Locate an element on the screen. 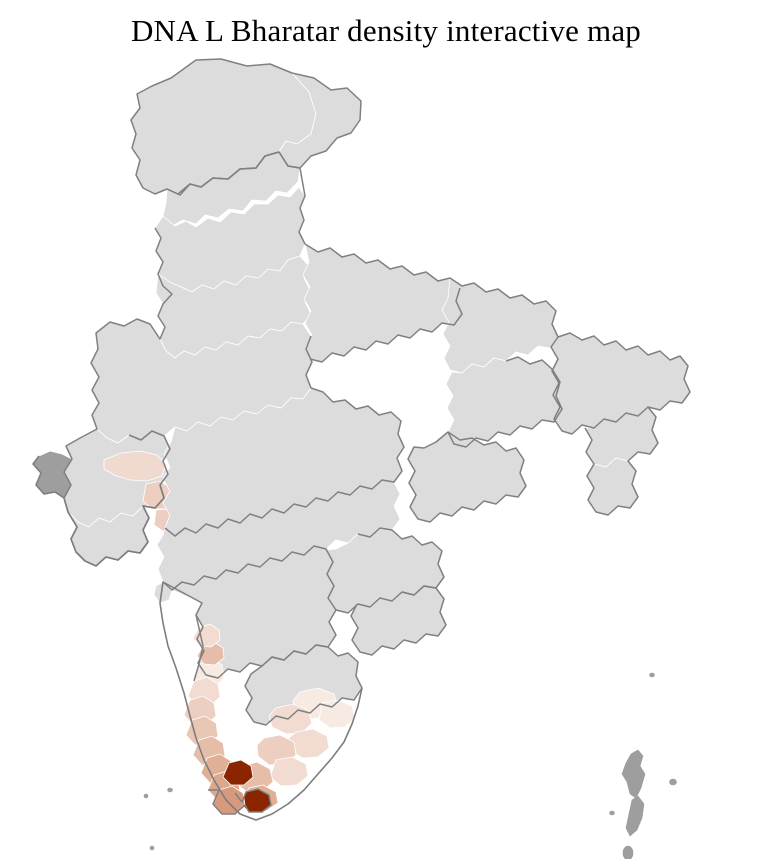  page-title: DNA L Bharatar density interactive map is located at coordinates (386, 30).